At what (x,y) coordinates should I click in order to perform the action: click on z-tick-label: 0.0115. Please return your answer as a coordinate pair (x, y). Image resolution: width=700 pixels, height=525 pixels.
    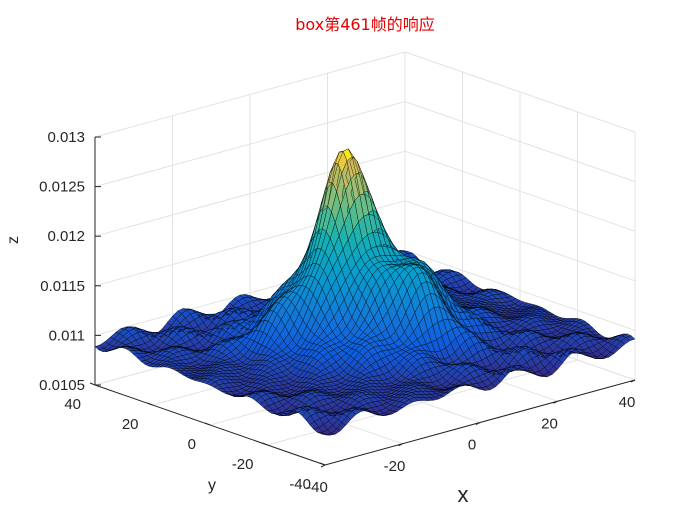
    Looking at the image, I should click on (62, 286).